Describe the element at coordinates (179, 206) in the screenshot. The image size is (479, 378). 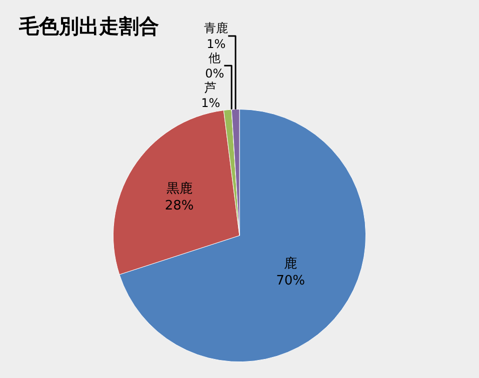
I see `data-label: 28%` at that location.